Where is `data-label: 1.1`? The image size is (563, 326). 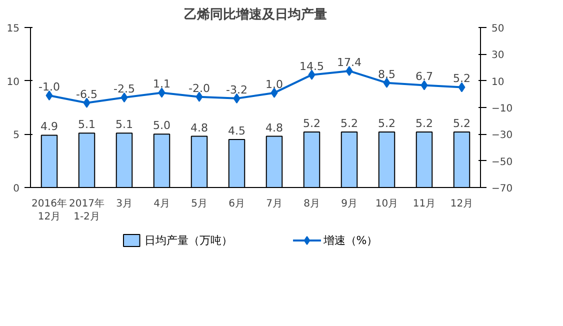 data-label: 1.1 is located at coordinates (162, 84).